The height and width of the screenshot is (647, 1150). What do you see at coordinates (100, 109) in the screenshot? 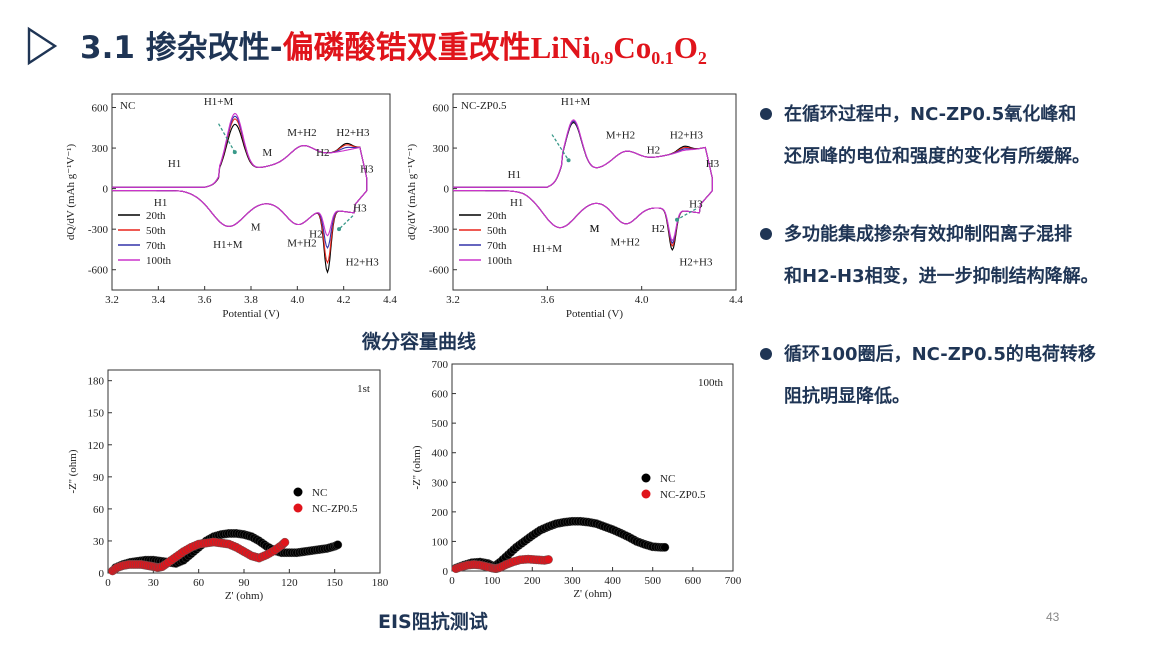
I see `y-tick-label: 600` at bounding box center [100, 109].